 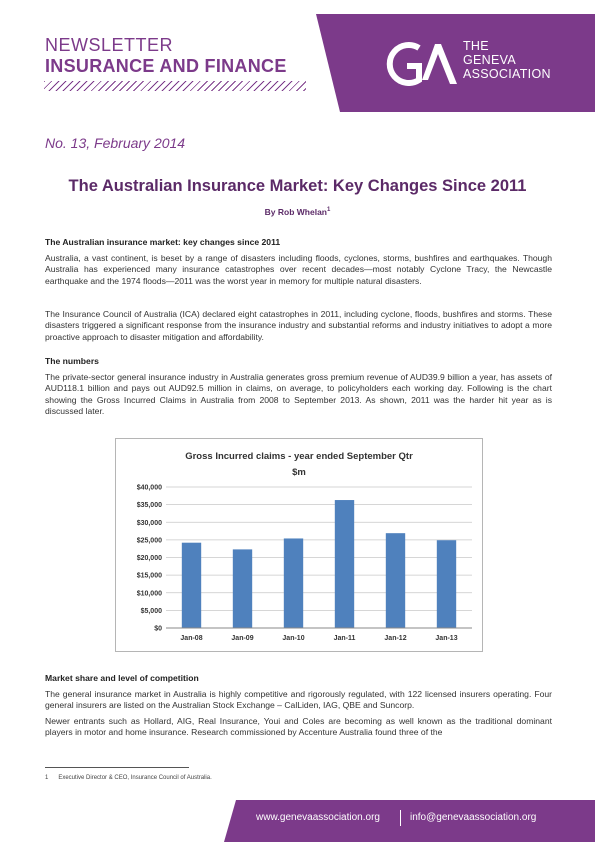 I want to click on hatch-decoration, so click(x=175, y=86).